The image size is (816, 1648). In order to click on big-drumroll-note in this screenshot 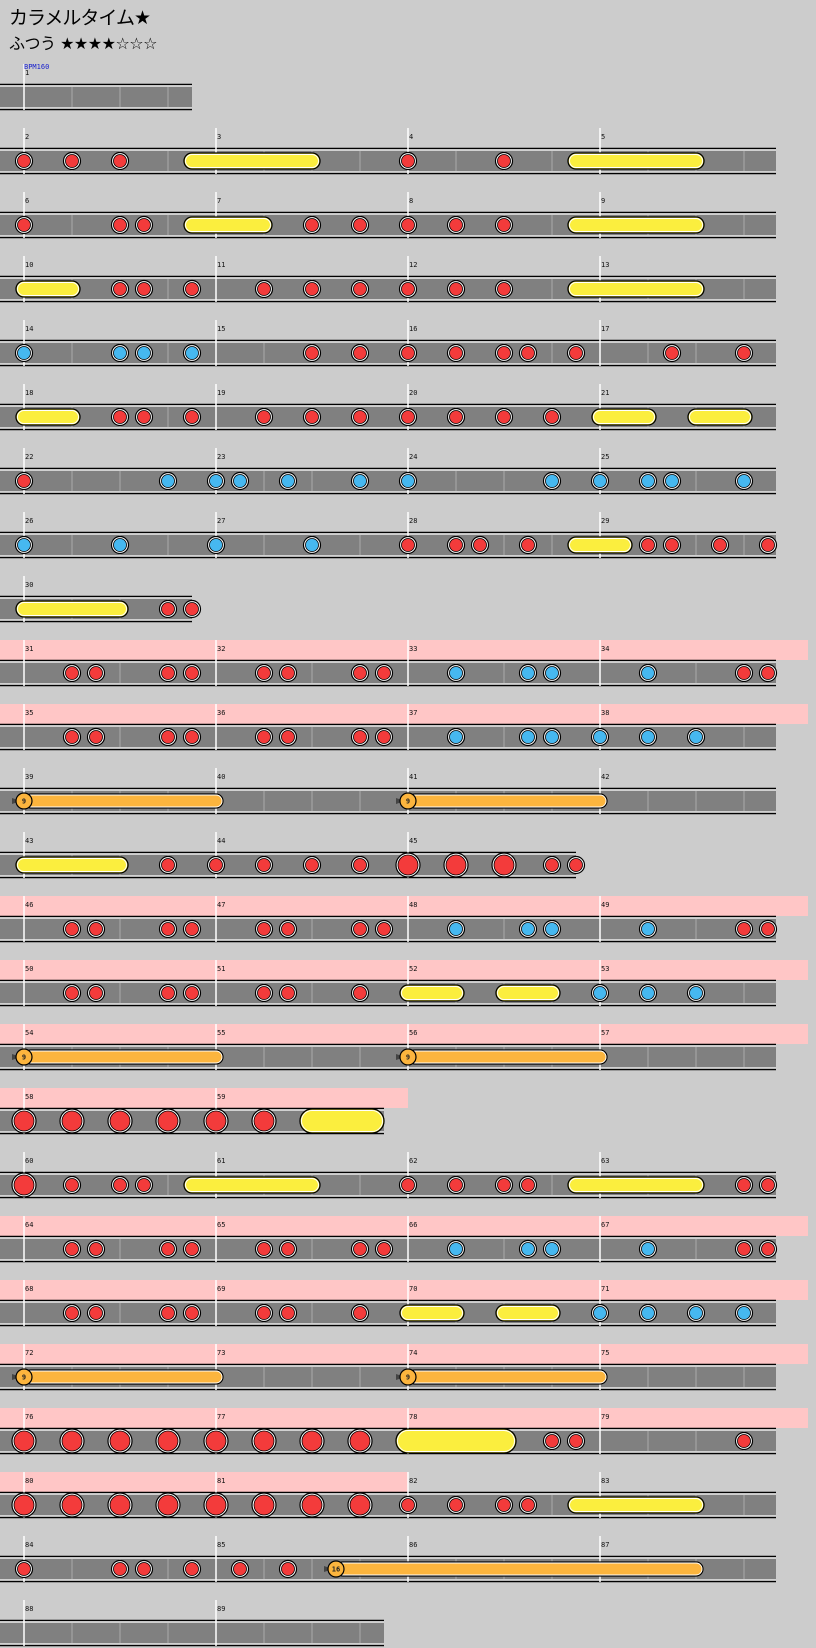, I will do `click(456, 1441)`.